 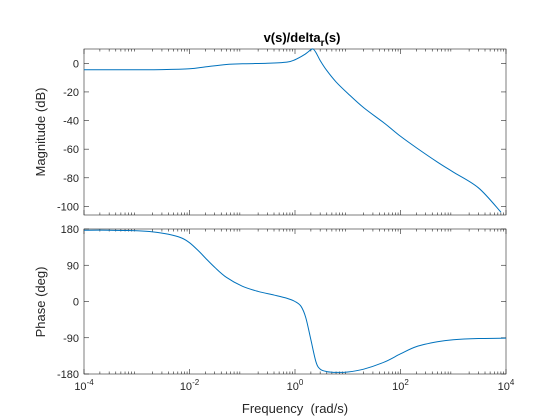 What do you see at coordinates (84, 385) in the screenshot?
I see `x-tick-label: 10⁻⁴` at bounding box center [84, 385].